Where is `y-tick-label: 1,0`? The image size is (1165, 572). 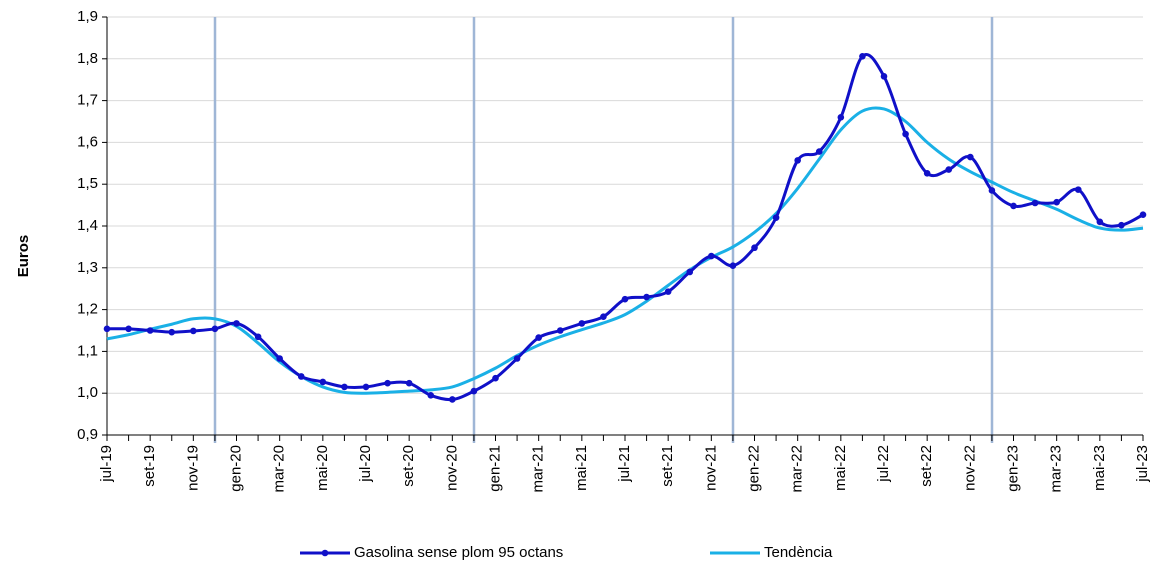 y-tick-label: 1,0 is located at coordinates (87, 392).